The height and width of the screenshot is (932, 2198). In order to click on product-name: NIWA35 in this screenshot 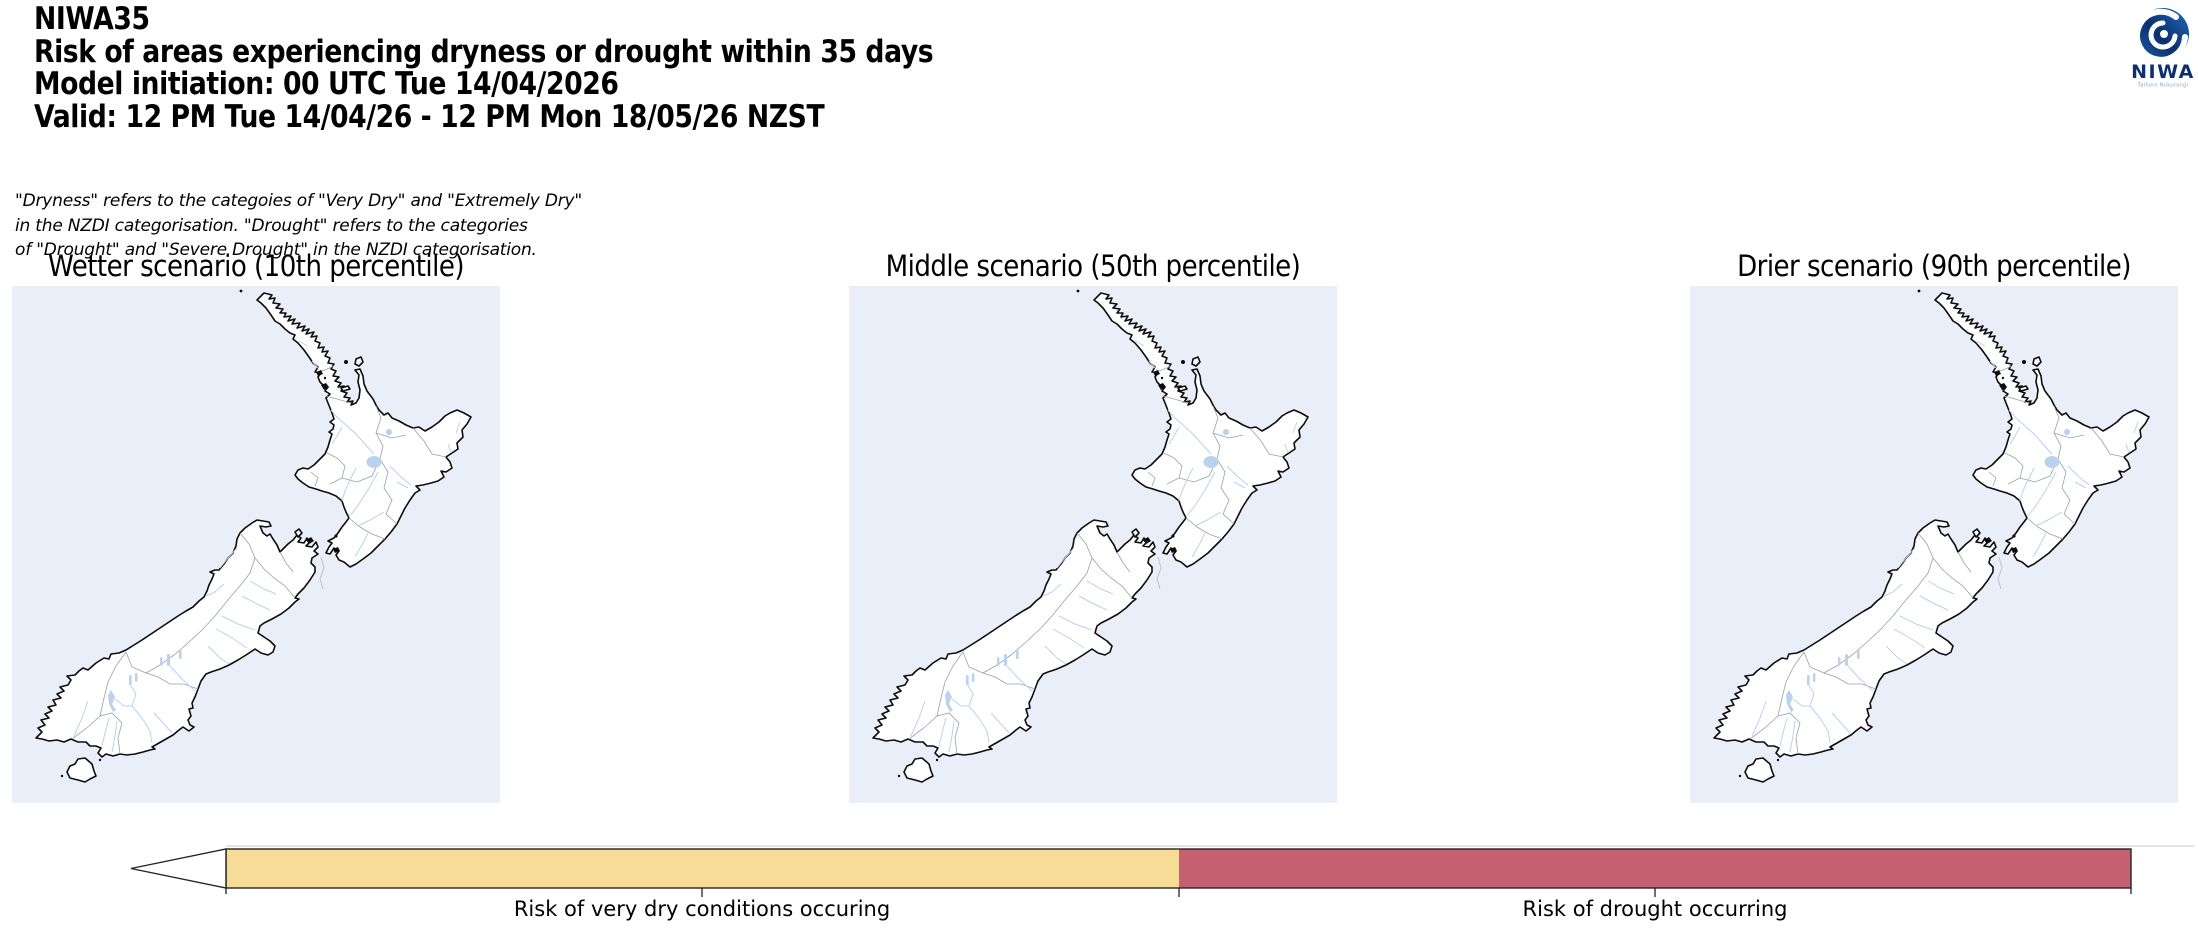, I will do `click(92, 19)`.